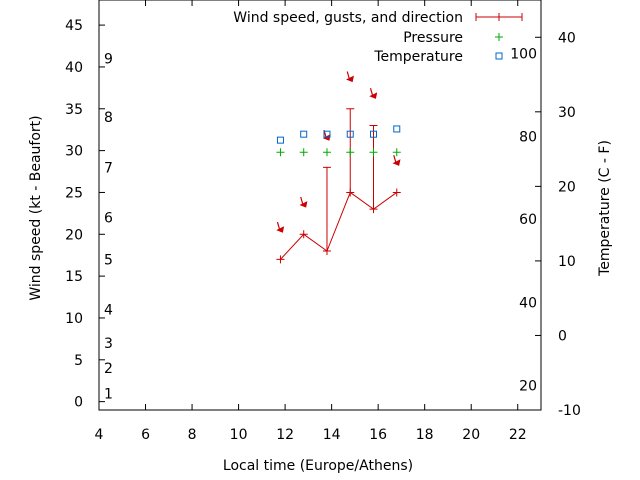  What do you see at coordinates (562, 336) in the screenshot?
I see `y2-tick-label: 0` at bounding box center [562, 336].